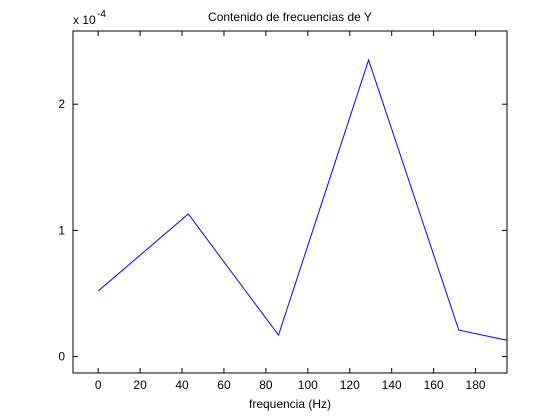  I want to click on y-tick-label: 2, so click(61, 104).